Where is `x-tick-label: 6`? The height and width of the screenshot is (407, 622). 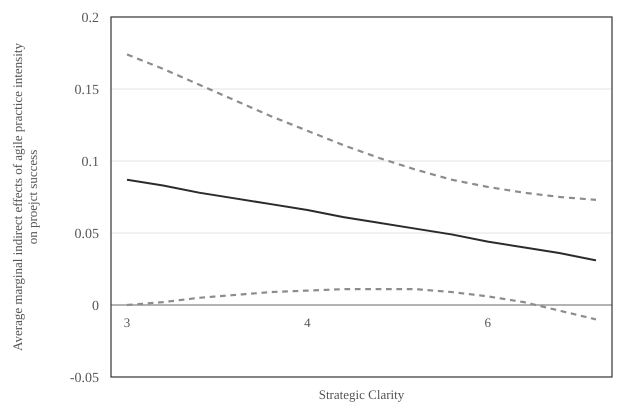 x-tick-label: 6 is located at coordinates (488, 322).